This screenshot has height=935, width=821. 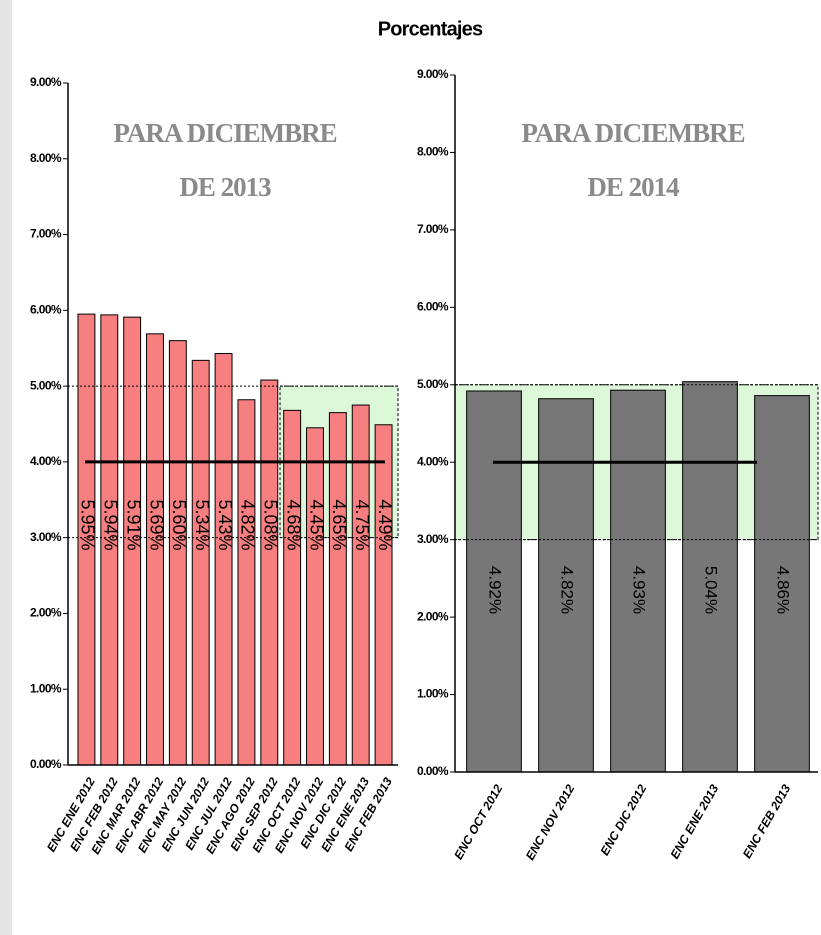 What do you see at coordinates (624, 820) in the screenshot?
I see `x-tick-label: ENC DIC 2012` at bounding box center [624, 820].